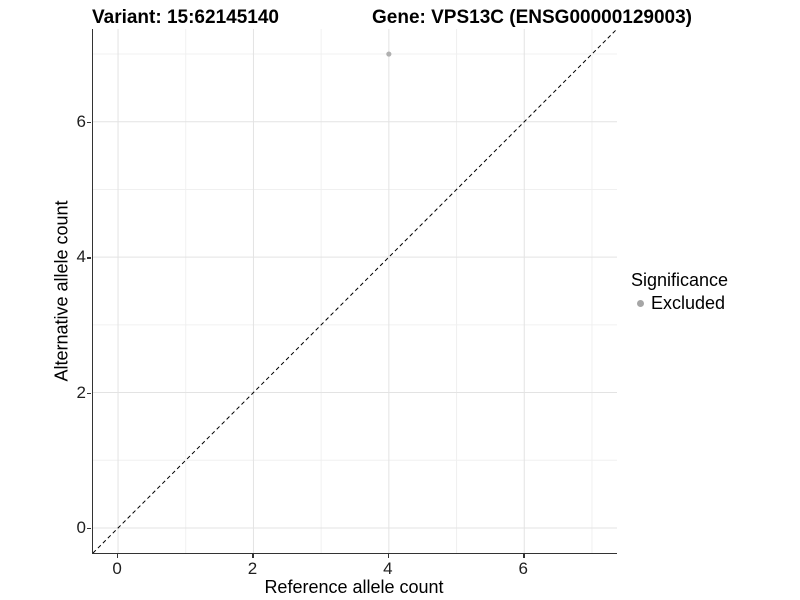 The height and width of the screenshot is (600, 800). I want to click on legend-point-icon, so click(640, 303).